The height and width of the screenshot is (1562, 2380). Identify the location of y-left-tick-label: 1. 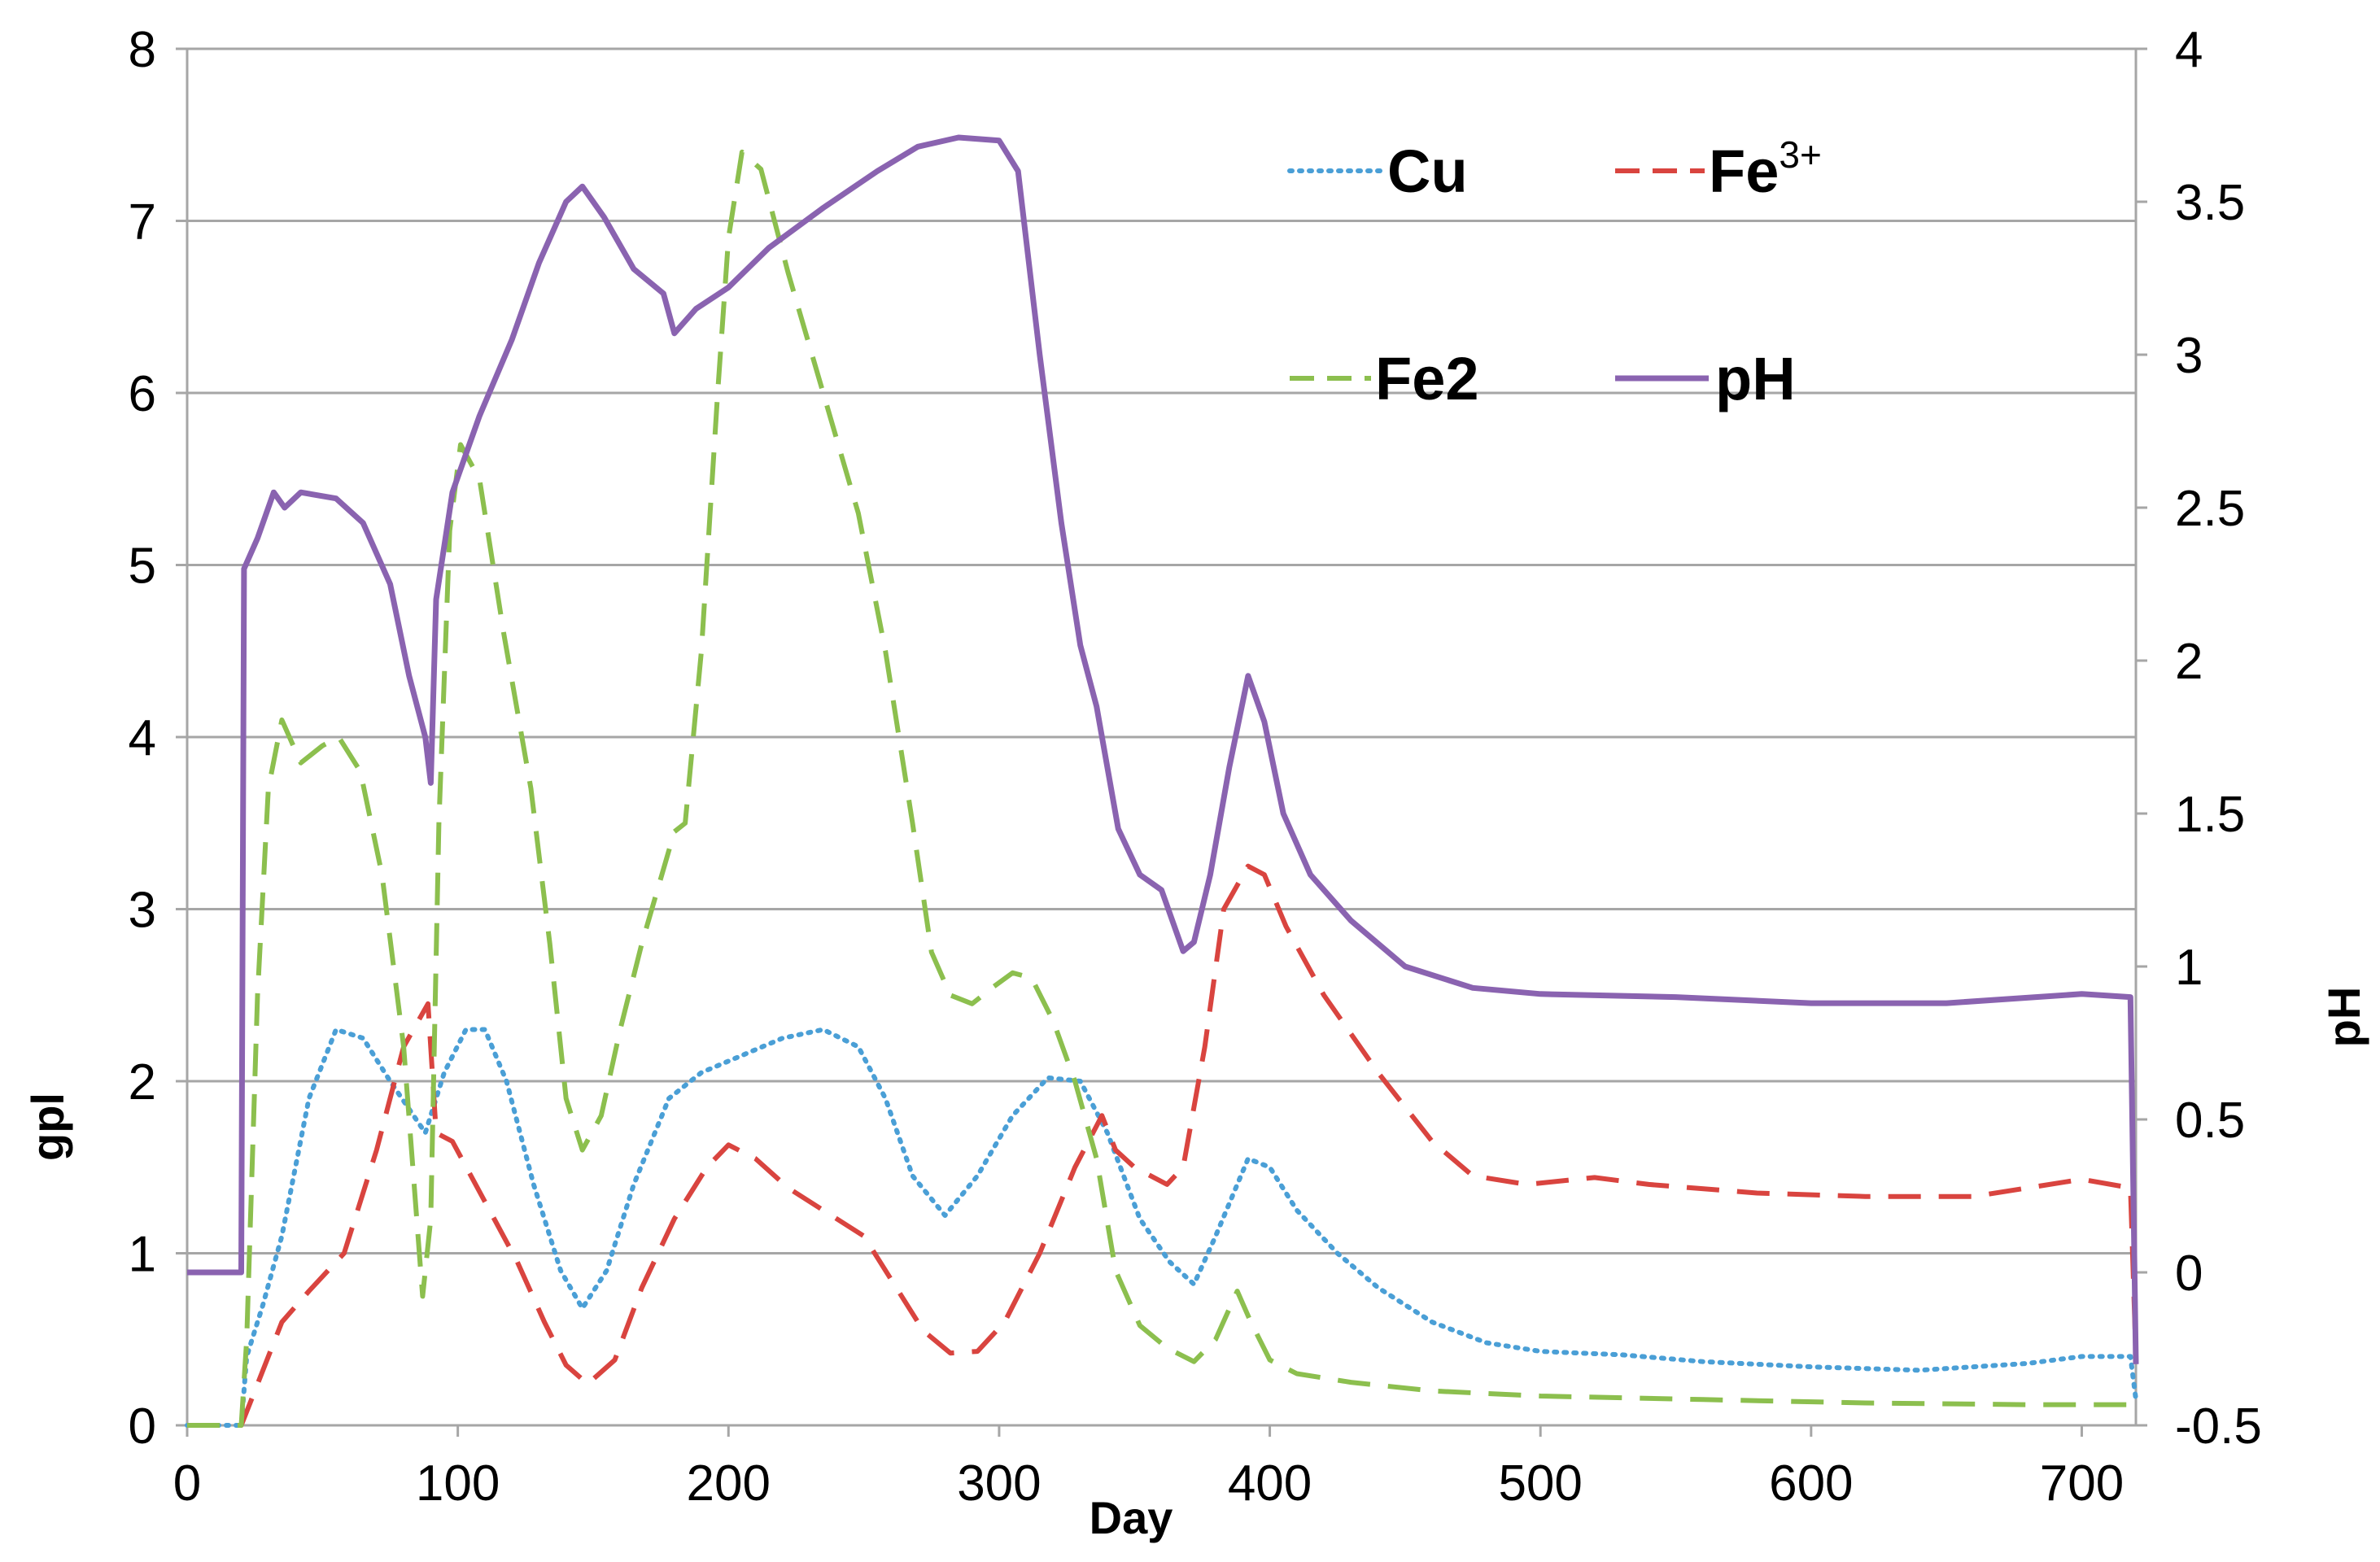
(143, 1255).